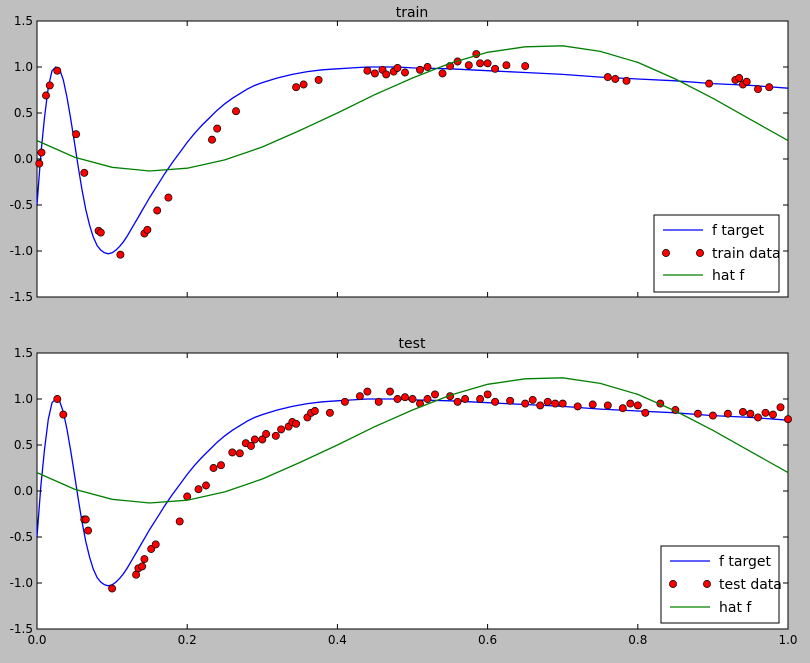 This screenshot has width=810, height=663. Describe the element at coordinates (23, 491) in the screenshot. I see `test-ytick-label: 0.0` at that location.